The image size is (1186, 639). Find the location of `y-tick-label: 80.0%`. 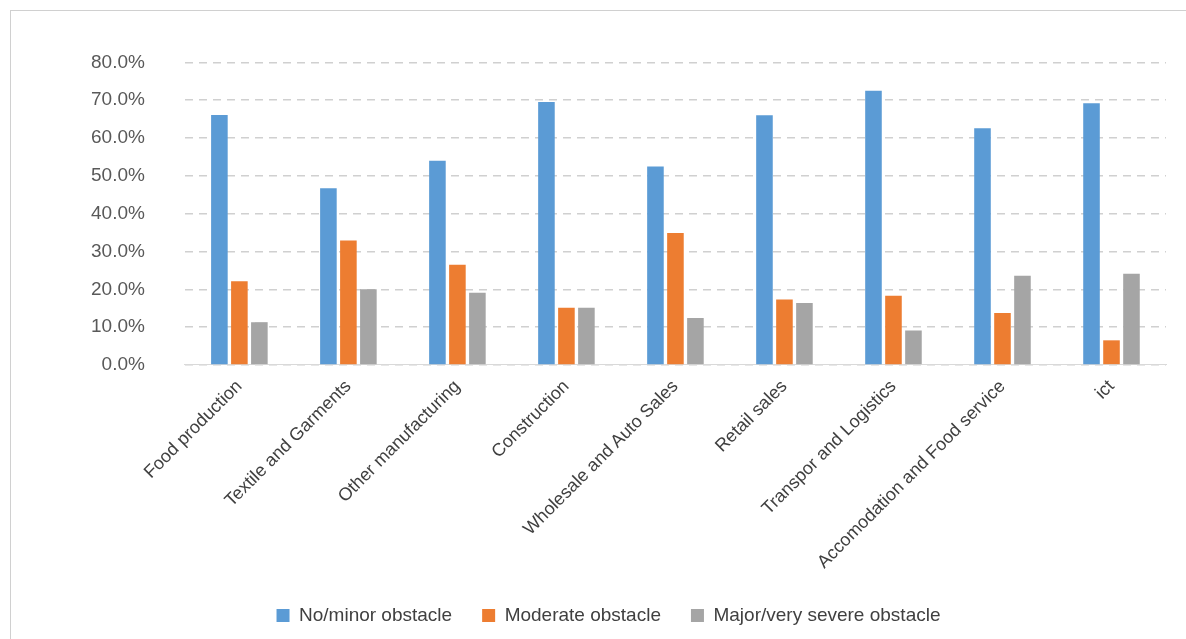

y-tick-label: 80.0% is located at coordinates (118, 61).